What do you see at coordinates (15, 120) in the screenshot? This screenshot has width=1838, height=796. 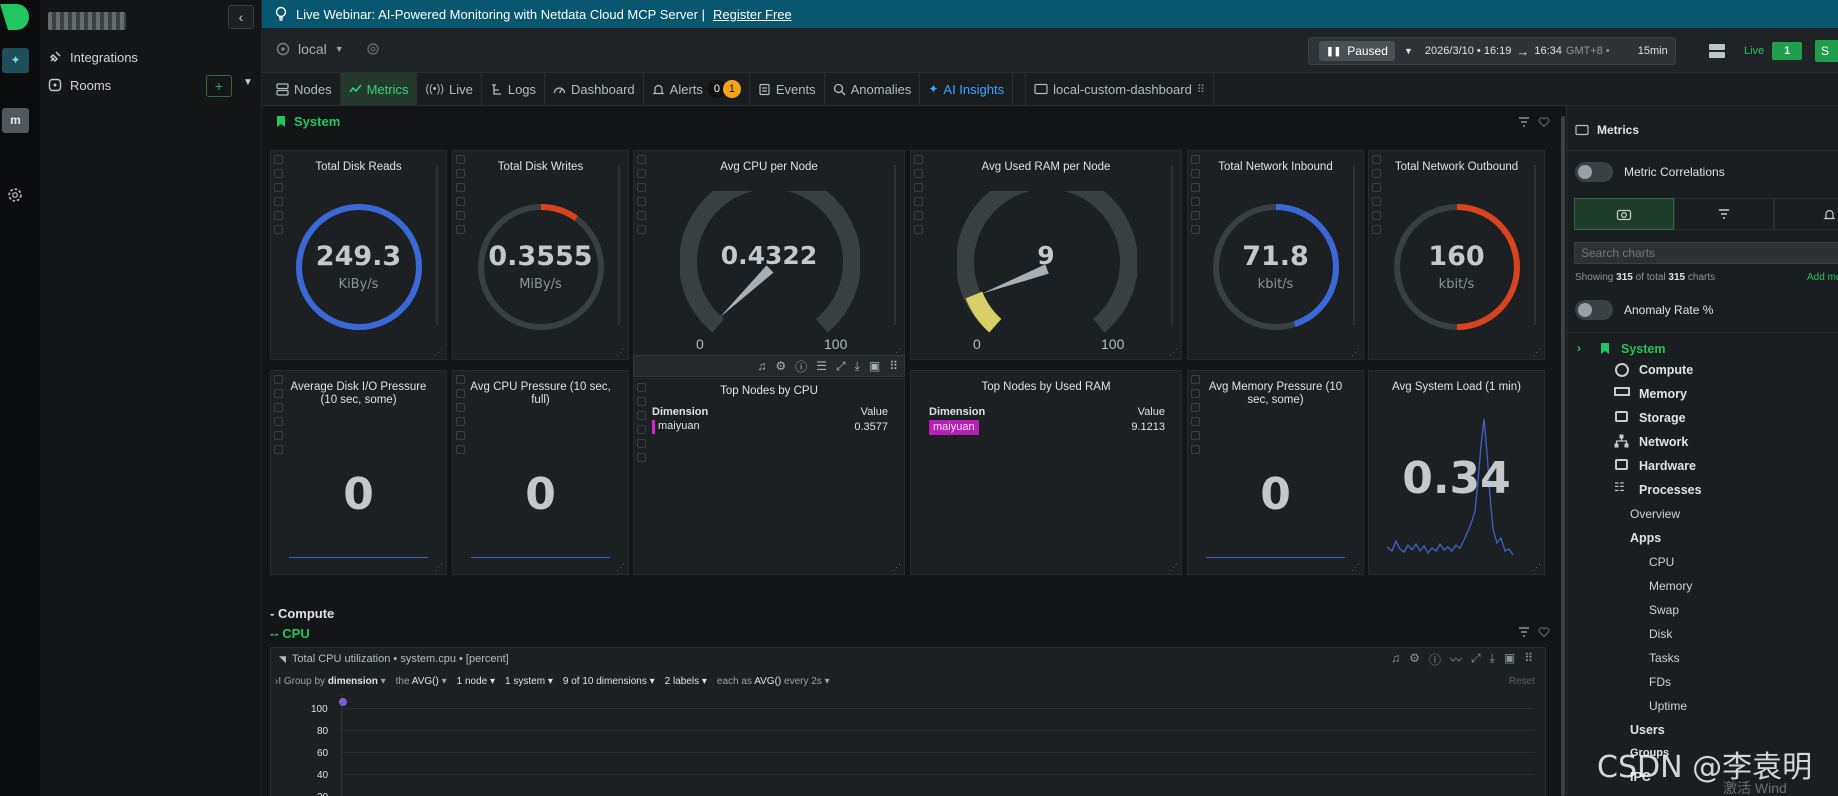 I see `space-button-m: m` at bounding box center [15, 120].